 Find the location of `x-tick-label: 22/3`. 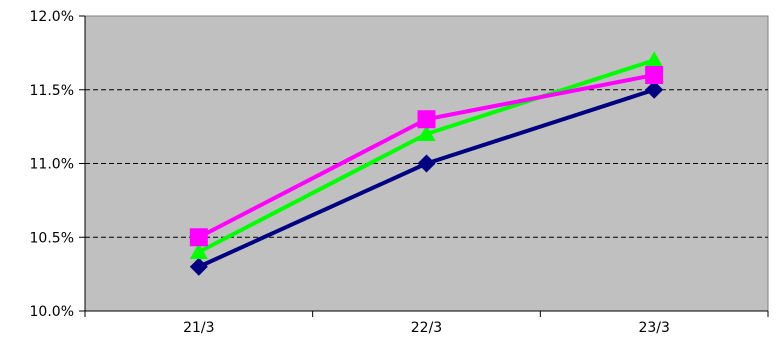

x-tick-label: 22/3 is located at coordinates (426, 328).